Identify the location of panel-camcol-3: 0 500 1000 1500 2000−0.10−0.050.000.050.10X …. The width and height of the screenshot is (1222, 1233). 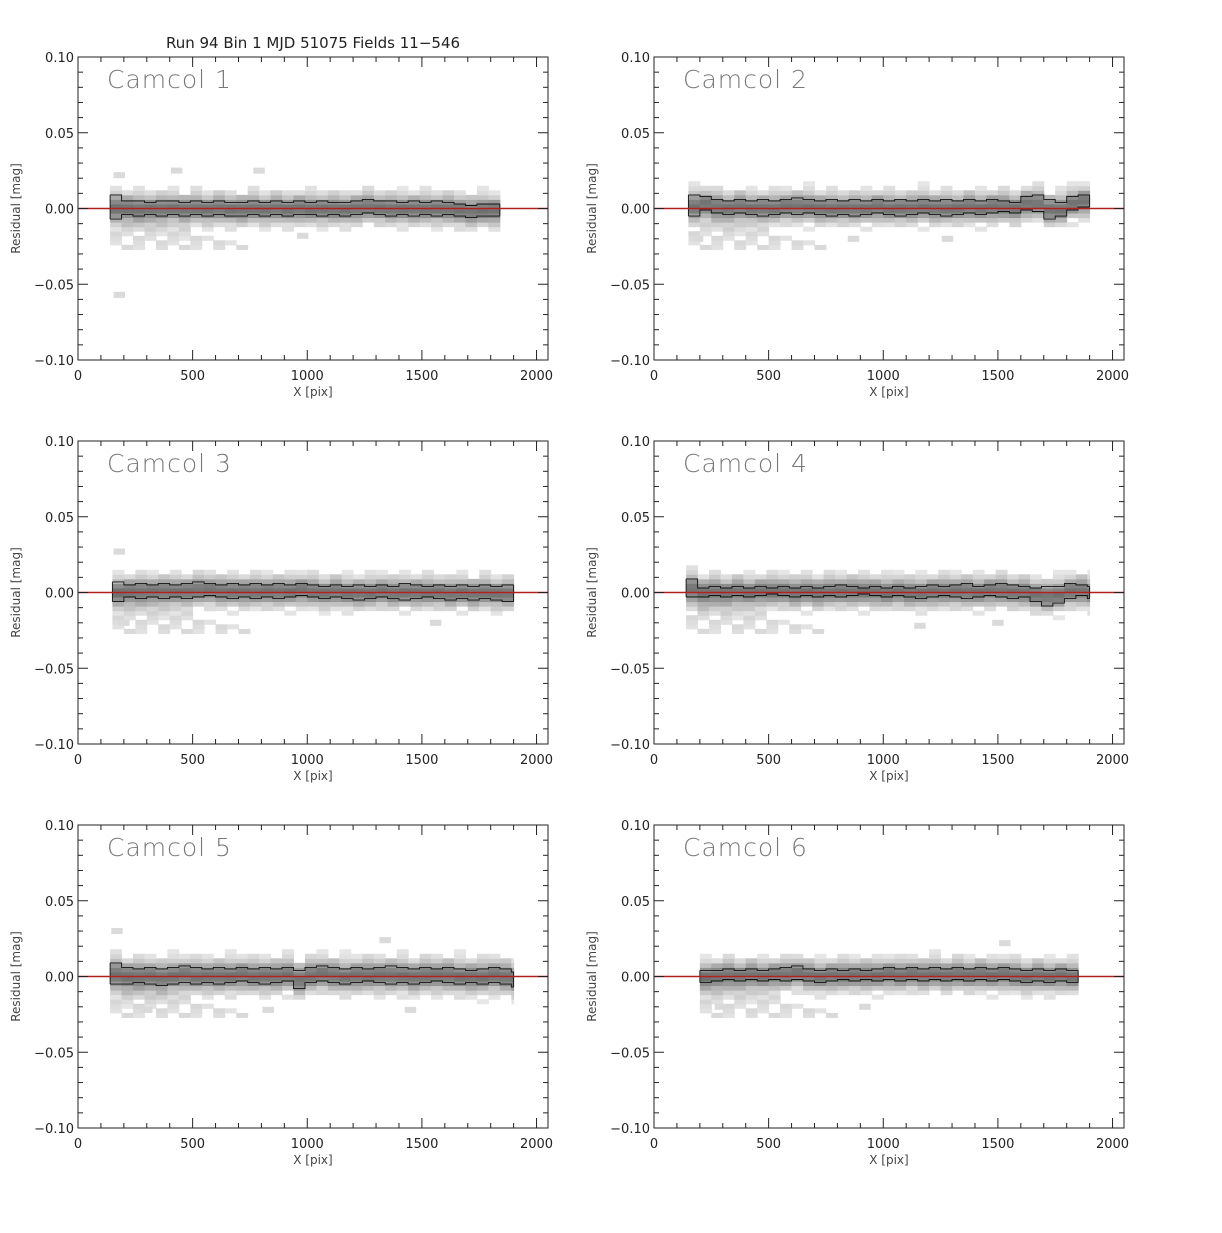
(281, 609).